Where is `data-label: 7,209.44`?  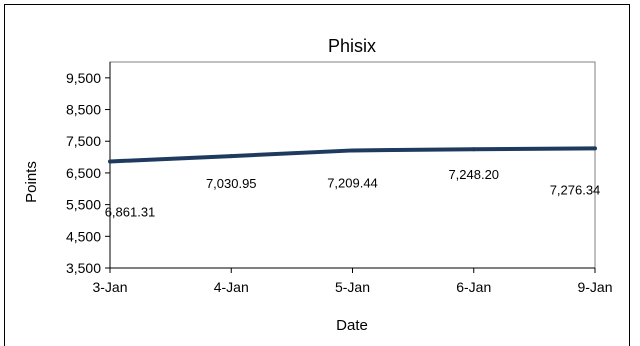
data-label: 7,209.44 is located at coordinates (352, 182).